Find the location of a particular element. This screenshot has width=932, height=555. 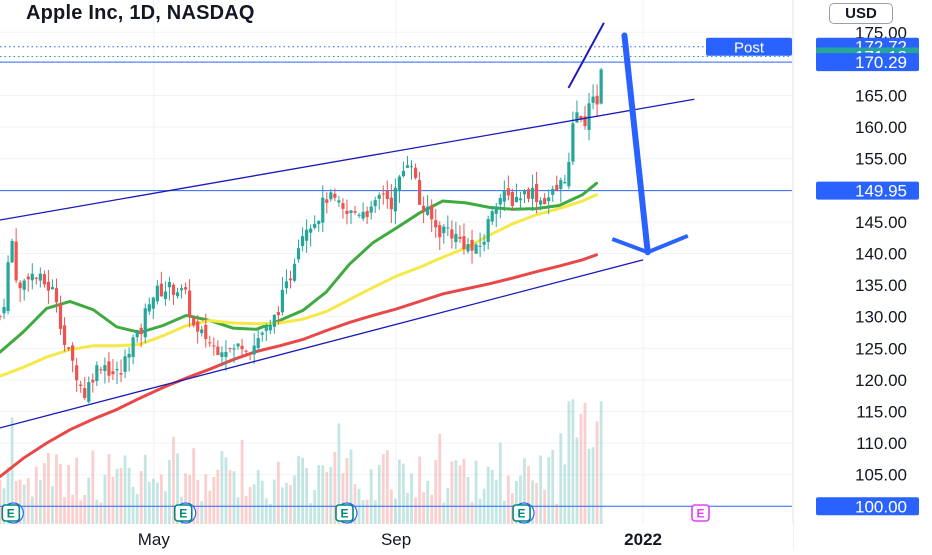

currency-button: USD is located at coordinates (861, 13).